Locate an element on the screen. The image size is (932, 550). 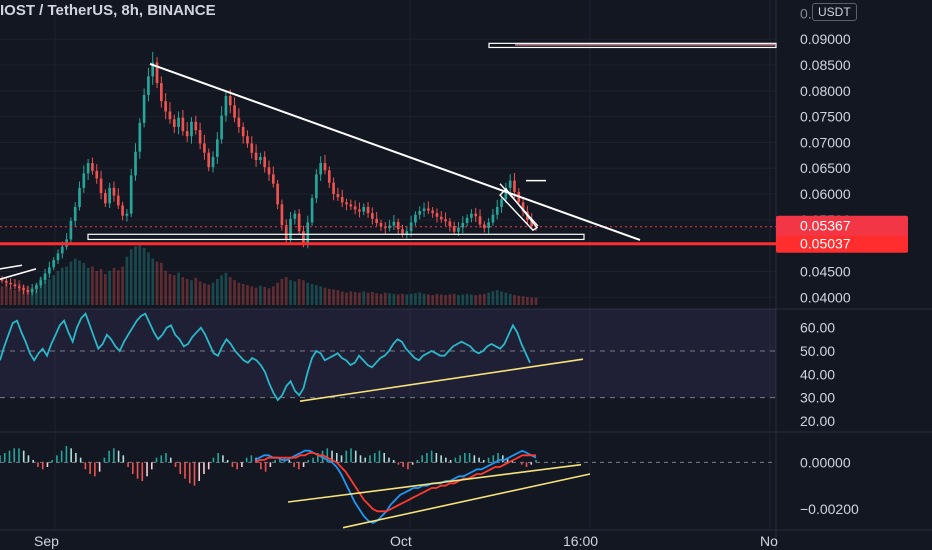
time-tick-label: Sep is located at coordinates (46, 541).